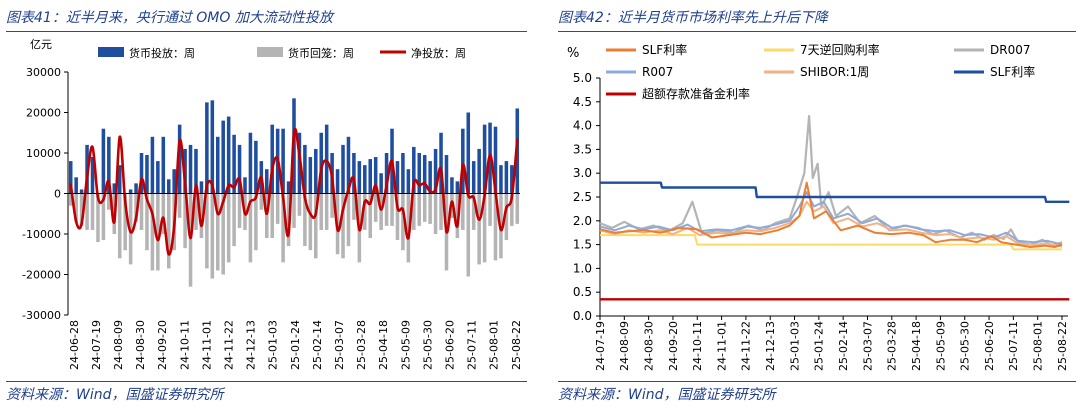 The image size is (1080, 415). What do you see at coordinates (819, 346) in the screenshot?
I see `x-tick-label: 25-01-24` at bounding box center [819, 346].